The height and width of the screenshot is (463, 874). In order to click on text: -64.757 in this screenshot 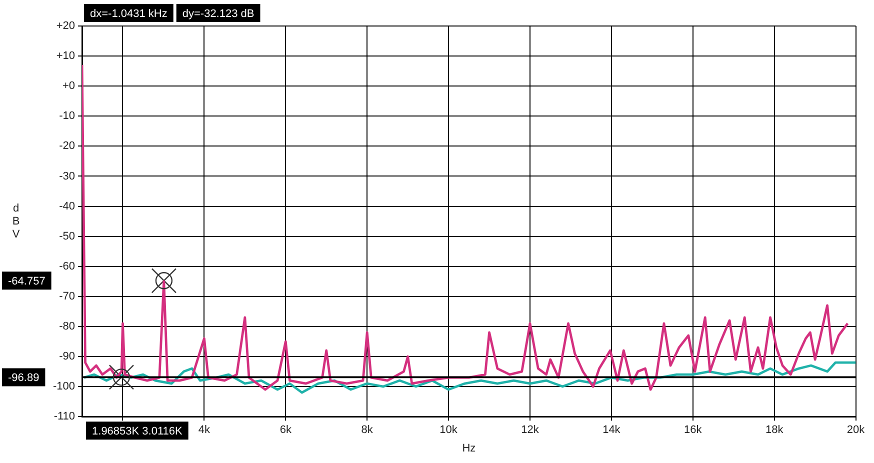, I will do `click(27, 282)`.